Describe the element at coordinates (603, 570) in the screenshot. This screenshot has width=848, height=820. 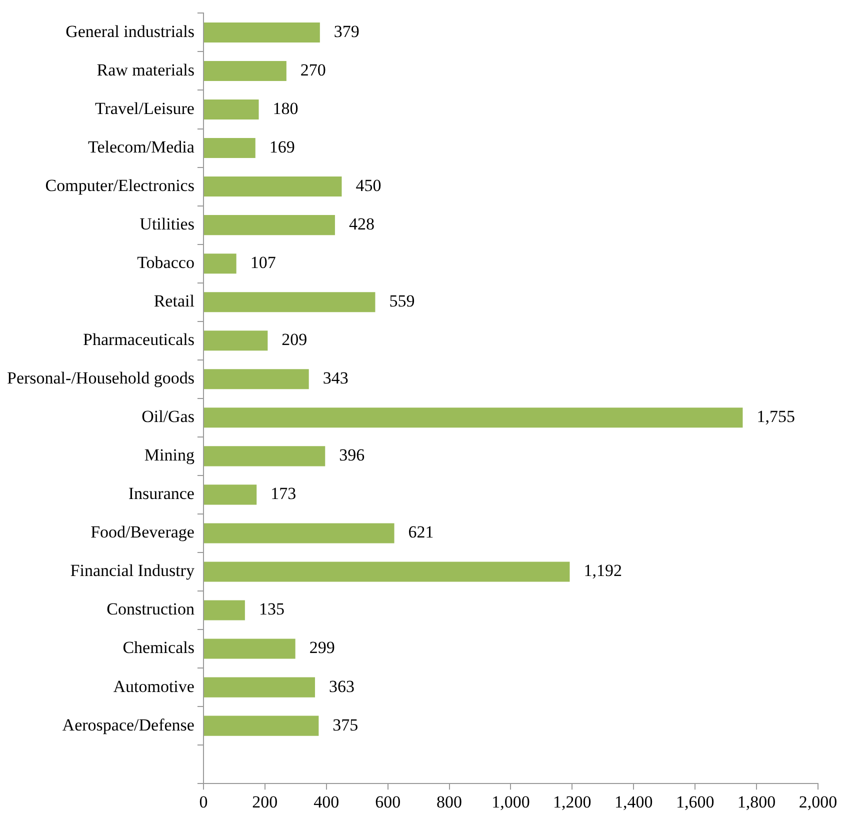
I see `data-label: 1,192` at that location.